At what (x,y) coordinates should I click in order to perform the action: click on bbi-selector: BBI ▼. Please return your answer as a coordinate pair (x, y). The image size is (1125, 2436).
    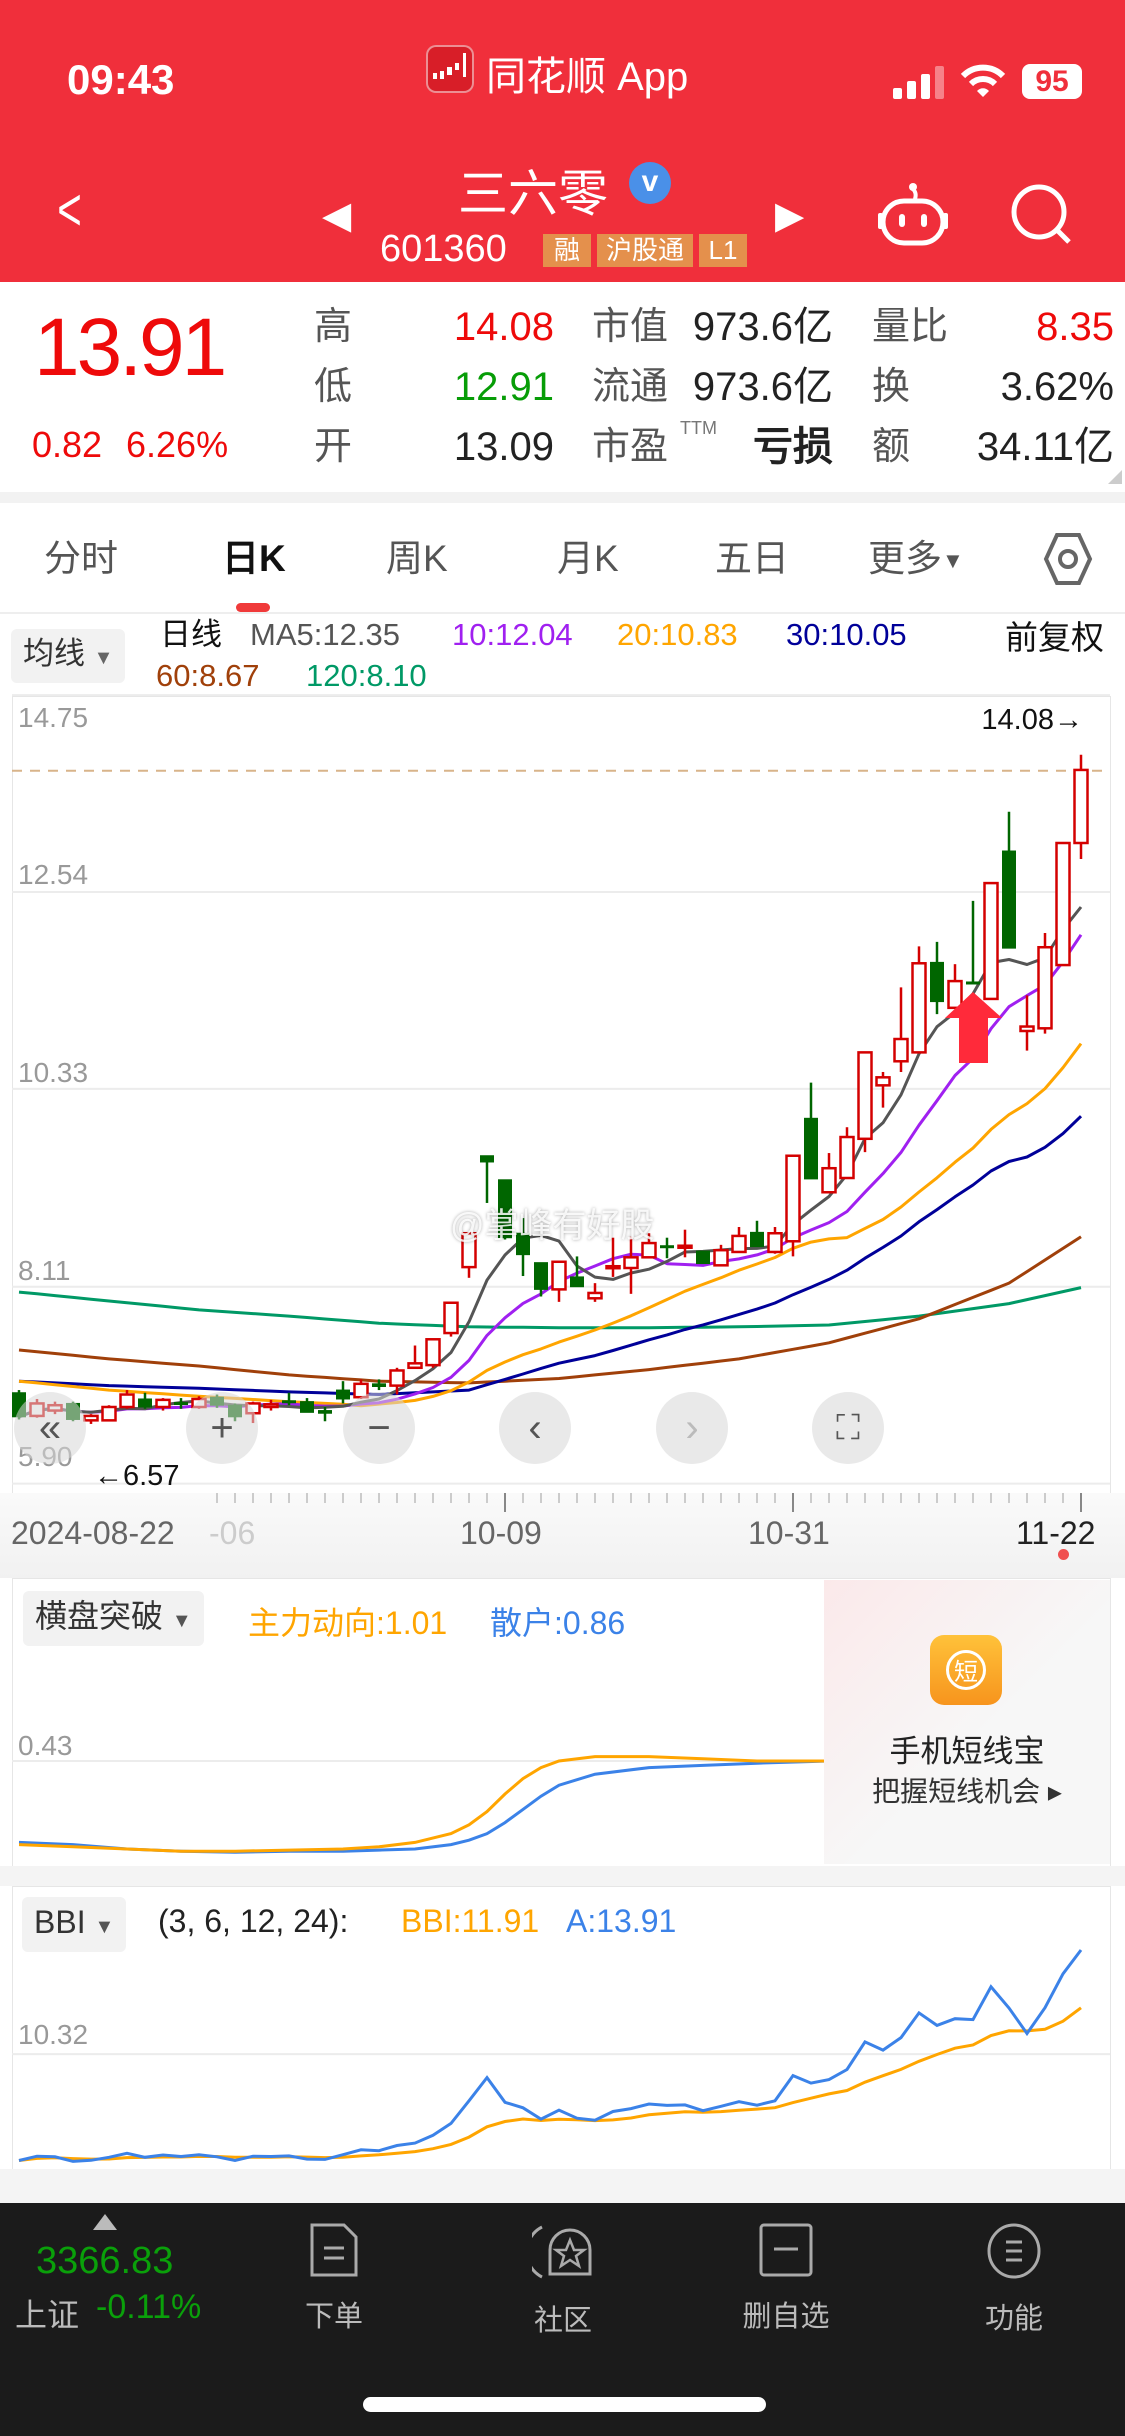
    Looking at the image, I should click on (74, 1924).